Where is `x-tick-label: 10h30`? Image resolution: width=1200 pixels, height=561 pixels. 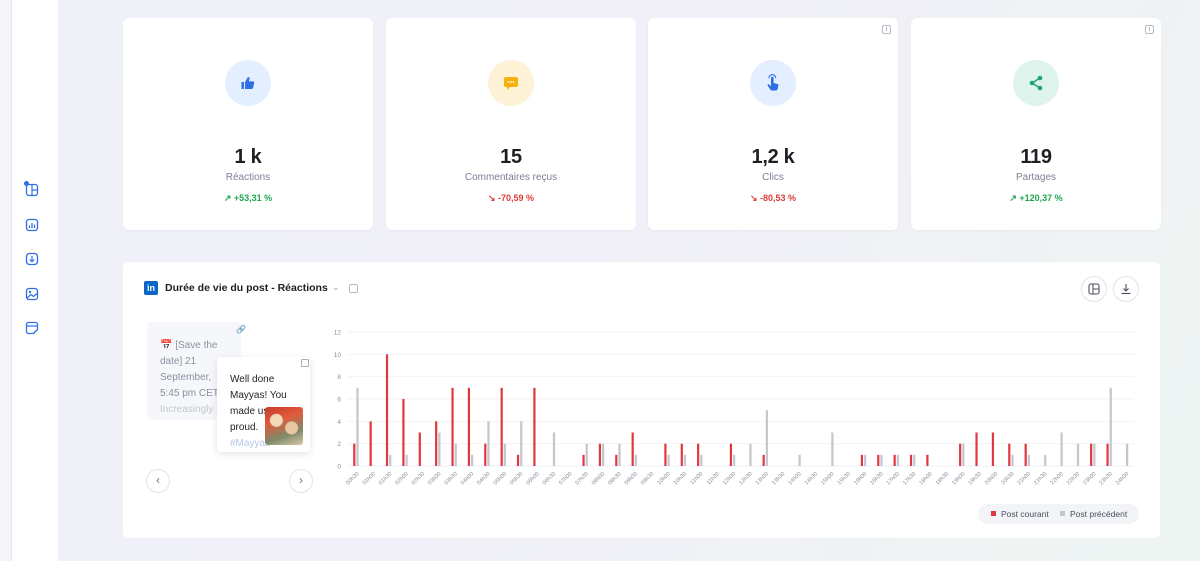
x-tick-label: 10h30 is located at coordinates (680, 478).